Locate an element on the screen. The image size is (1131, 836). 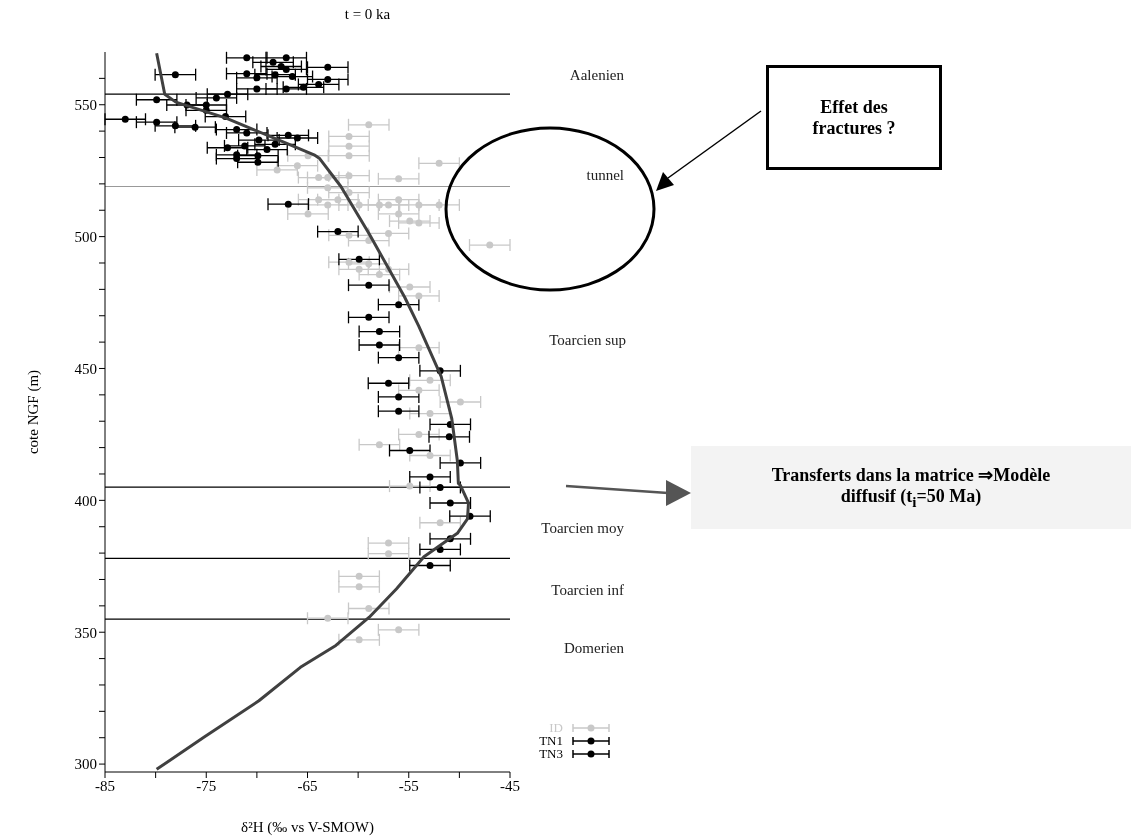
text: Toarcien inf is located at coordinates (587, 590).